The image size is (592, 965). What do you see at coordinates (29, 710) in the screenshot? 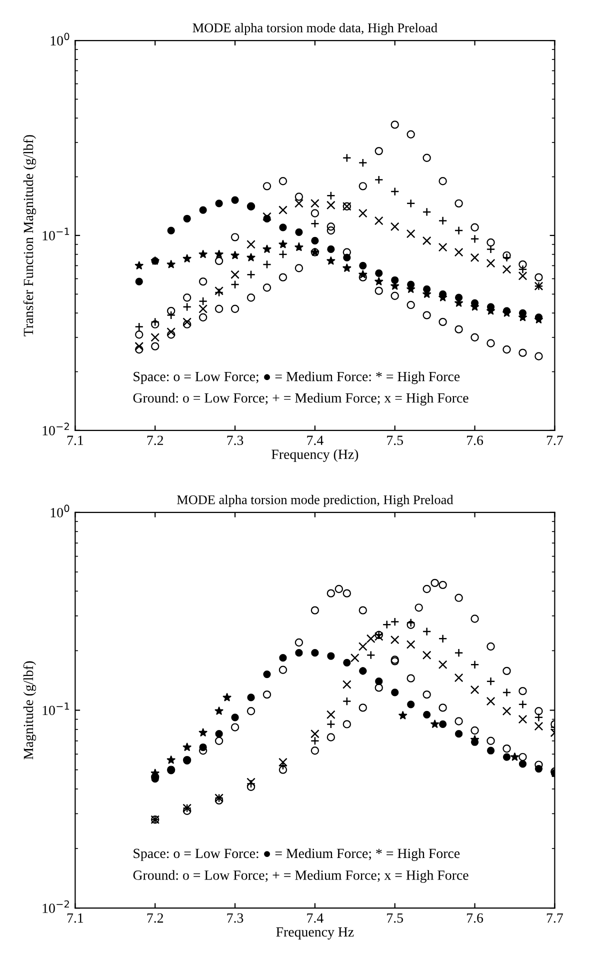
I see `y-axis-title: Magnitude (g/lbf)` at bounding box center [29, 710].